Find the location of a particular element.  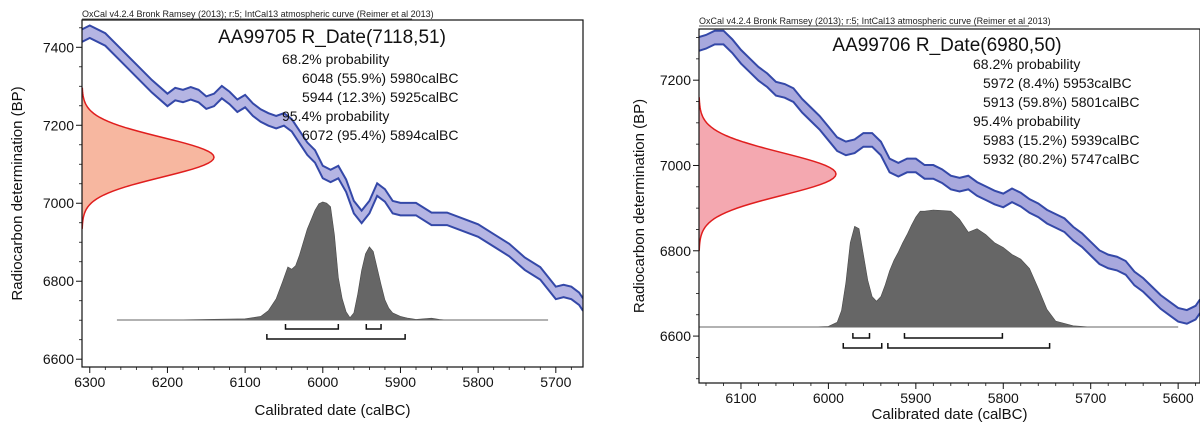

chart-title: AA99706 R_Date(6980,50) is located at coordinates (946, 45).